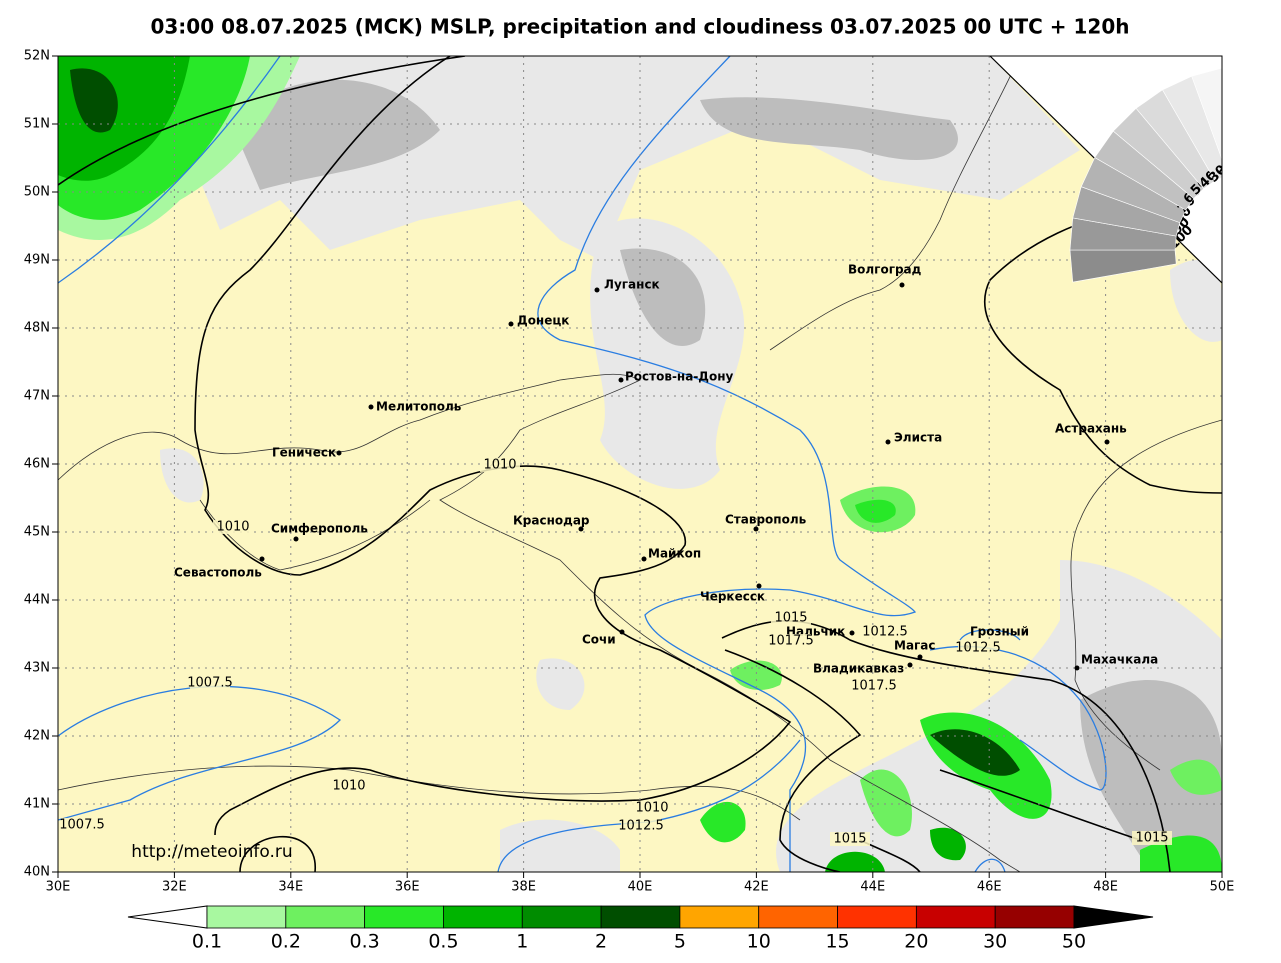 The height and width of the screenshot is (963, 1281). What do you see at coordinates (37, 532) in the screenshot?
I see `lat-label: 45N` at bounding box center [37, 532].